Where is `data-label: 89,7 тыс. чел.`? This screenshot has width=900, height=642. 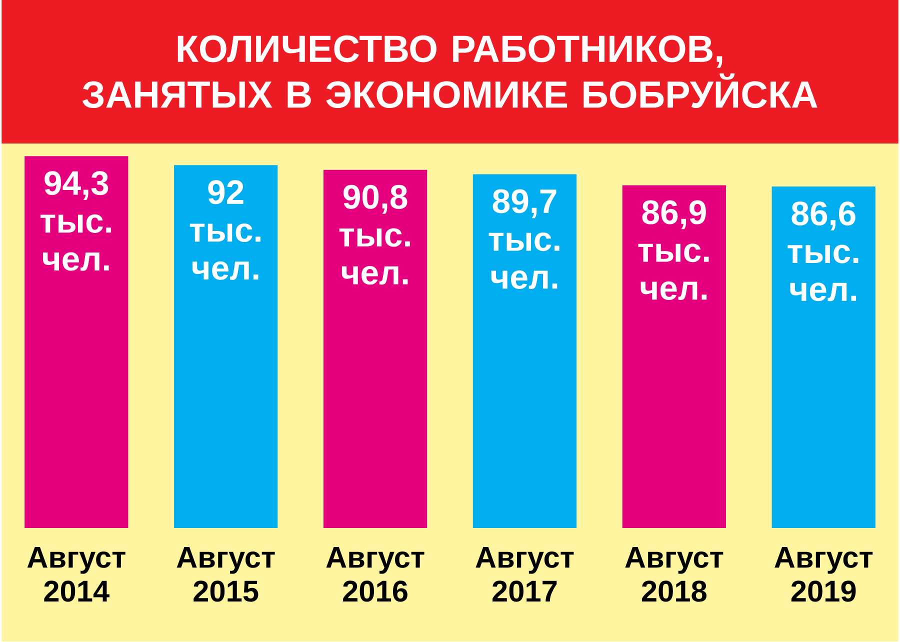 data-label: 89,7 тыс. чел. is located at coordinates (524, 239).